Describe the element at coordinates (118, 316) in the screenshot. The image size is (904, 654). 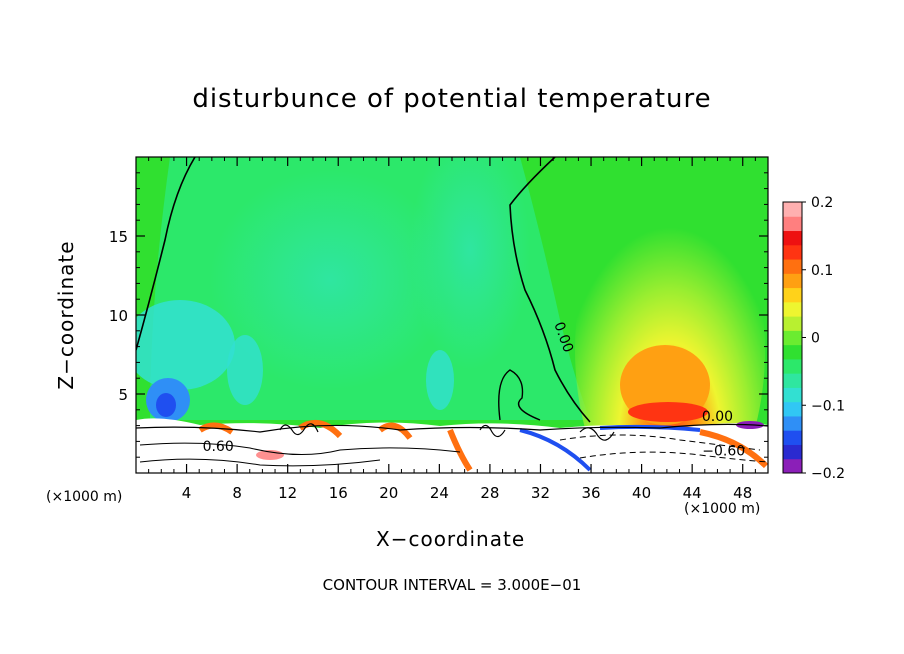
I see `y-tick-label: 10` at that location.